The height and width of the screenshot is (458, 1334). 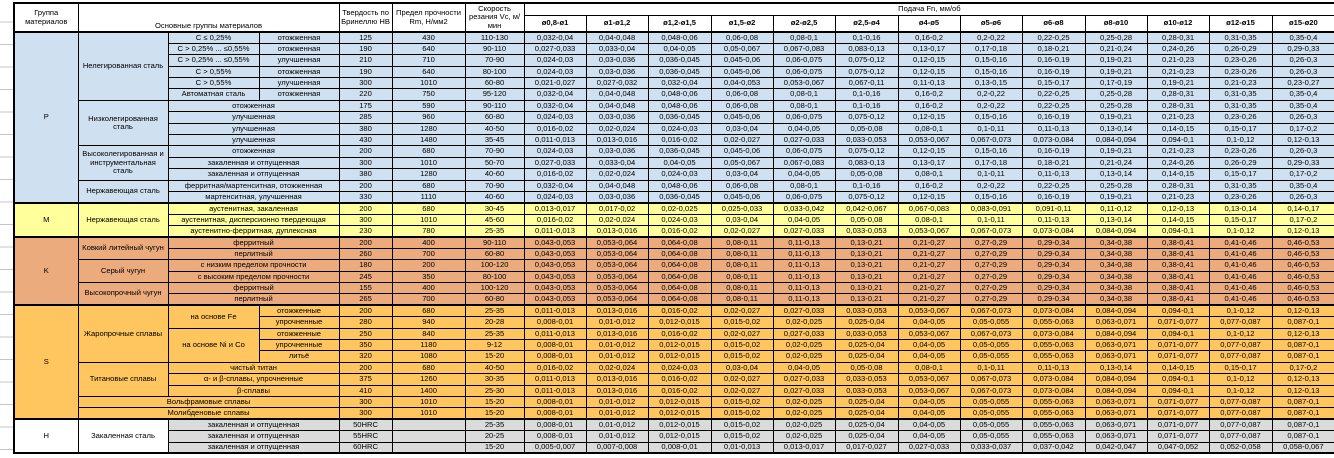 What do you see at coordinates (617, 379) in the screenshot?
I see `feed-value-cell: 0,013-0,016` at bounding box center [617, 379].